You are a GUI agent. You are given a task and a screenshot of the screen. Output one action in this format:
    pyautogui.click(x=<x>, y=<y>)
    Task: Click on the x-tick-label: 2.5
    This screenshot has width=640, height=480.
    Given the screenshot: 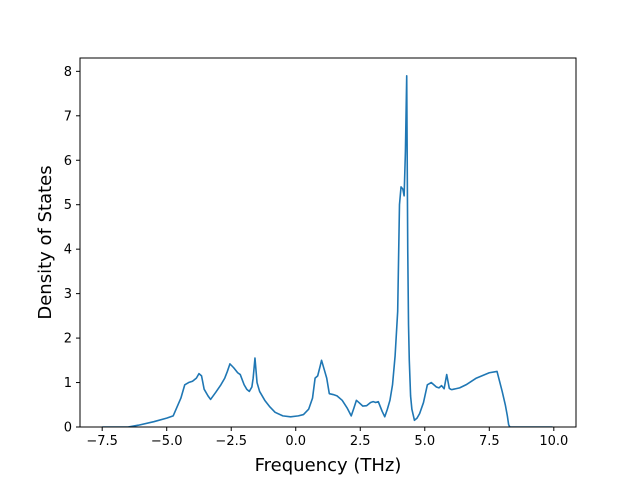 What is the action you would take?
    pyautogui.click(x=360, y=441)
    